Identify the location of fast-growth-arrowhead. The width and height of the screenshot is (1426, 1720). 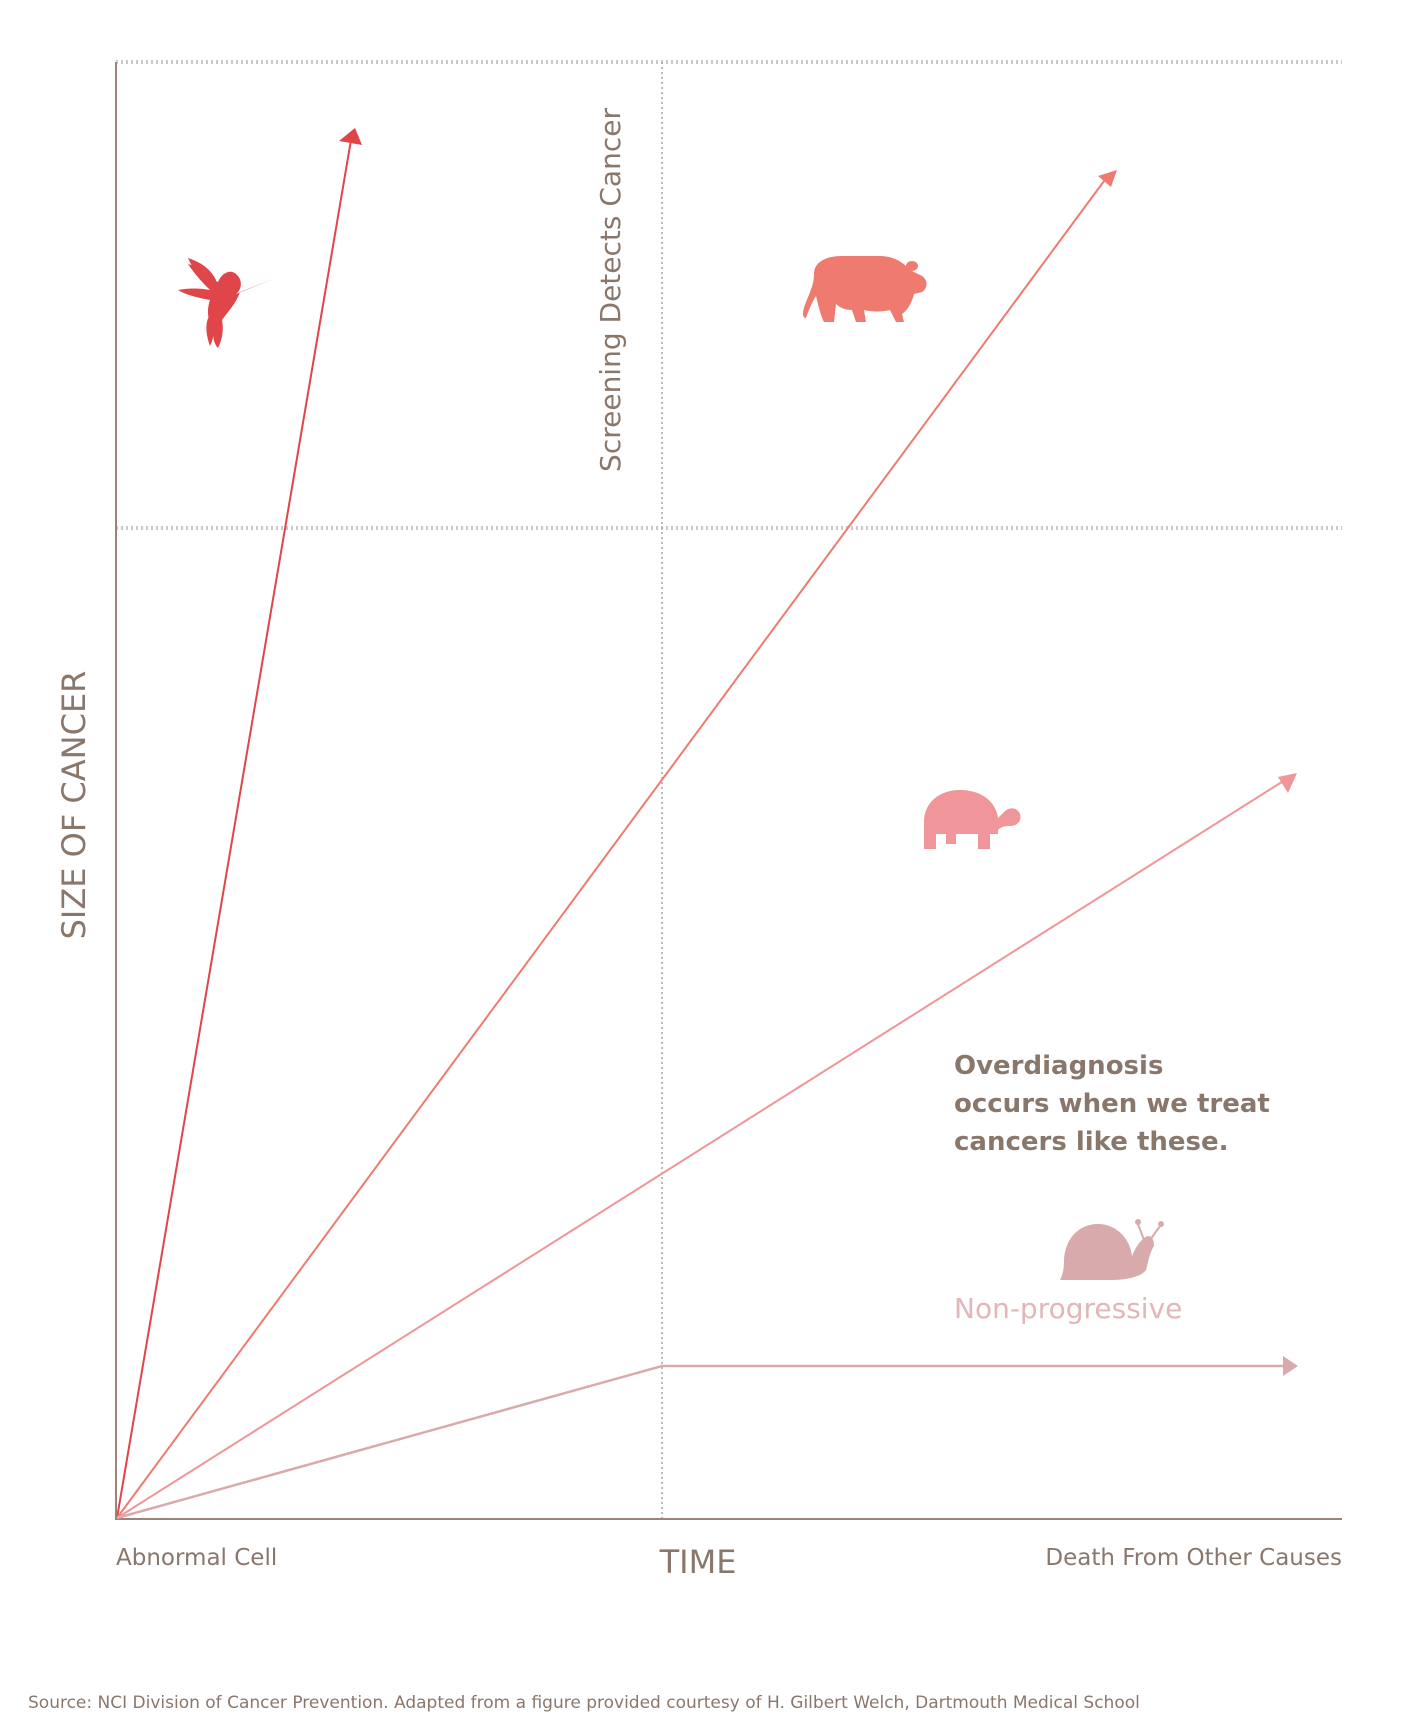
(350, 136).